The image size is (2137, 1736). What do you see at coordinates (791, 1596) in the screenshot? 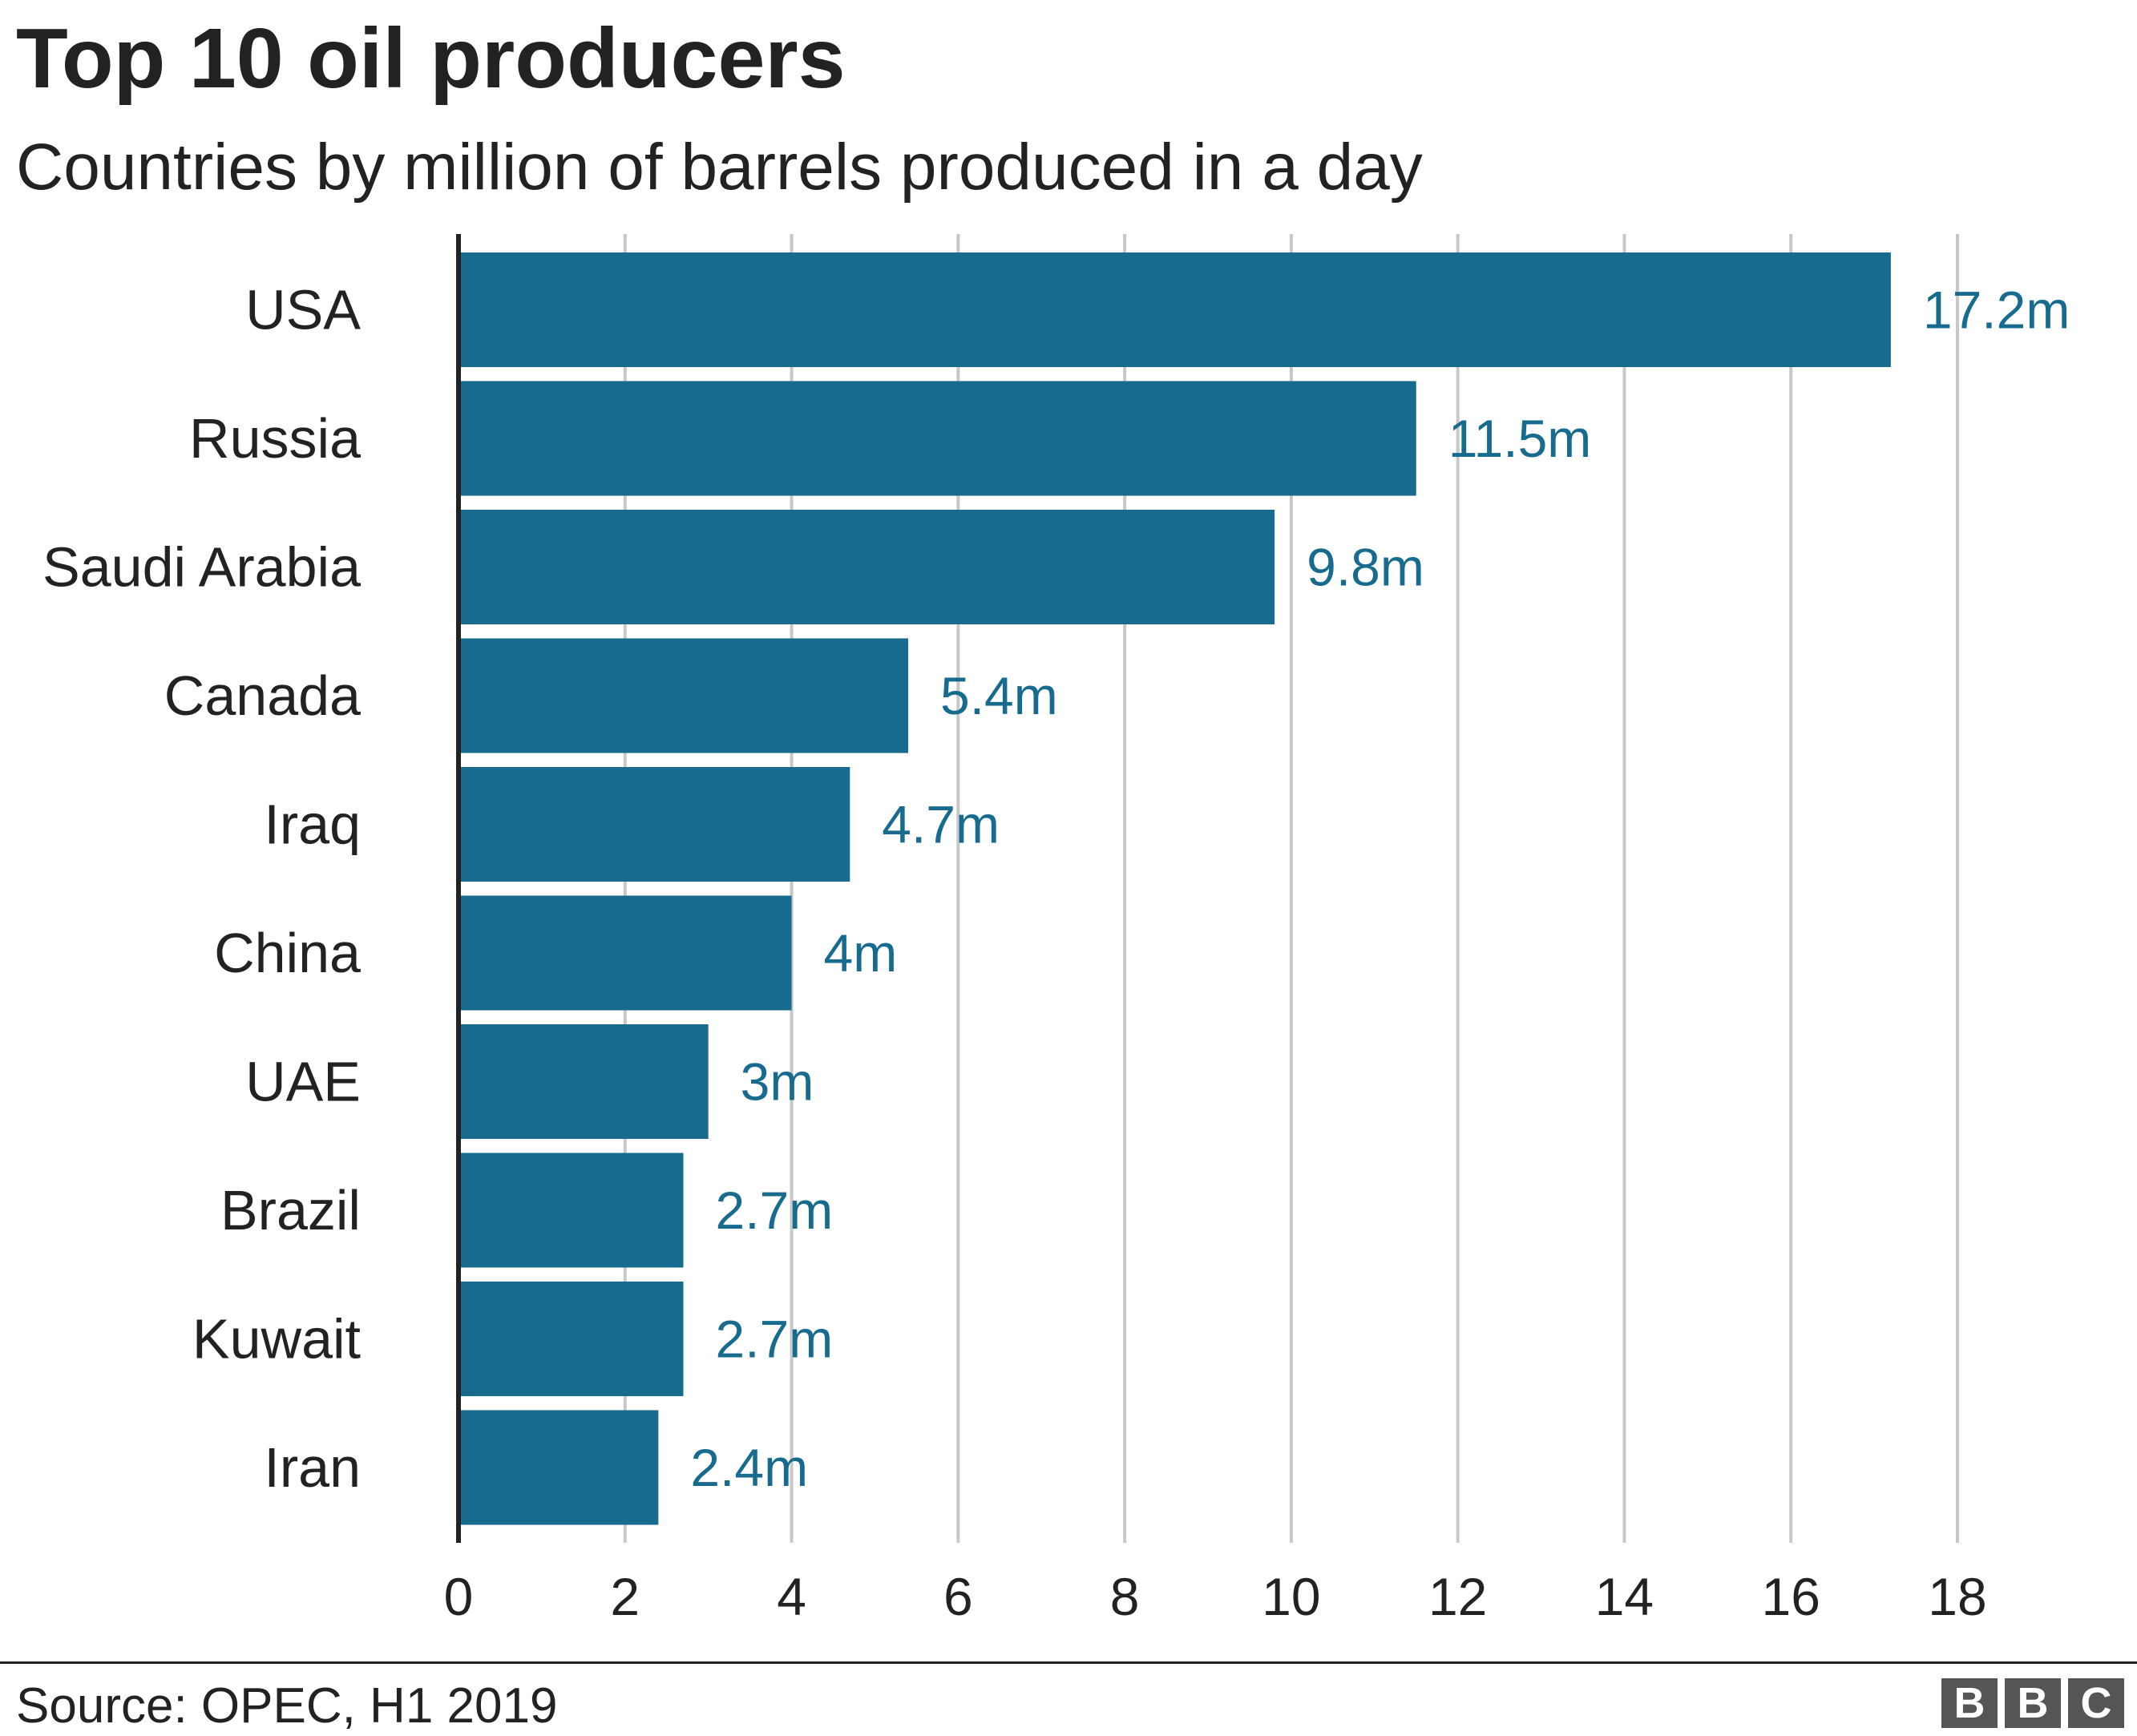
I see `x-tick-label: 4` at bounding box center [791, 1596].